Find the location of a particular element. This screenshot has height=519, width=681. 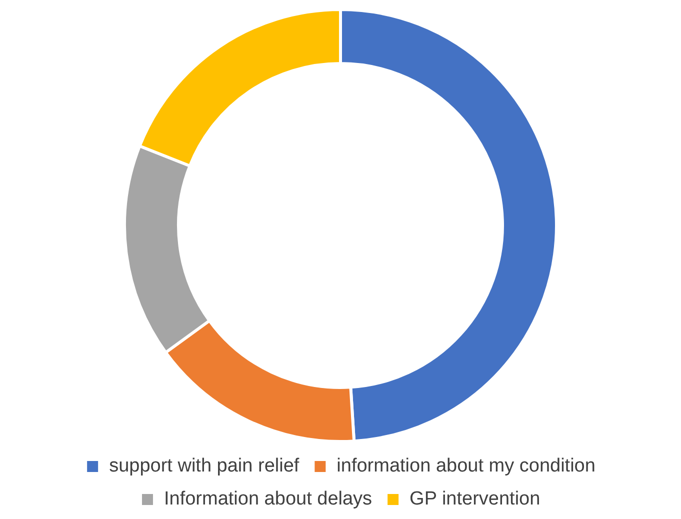

legend-label: support with pain relief is located at coordinates (204, 466).